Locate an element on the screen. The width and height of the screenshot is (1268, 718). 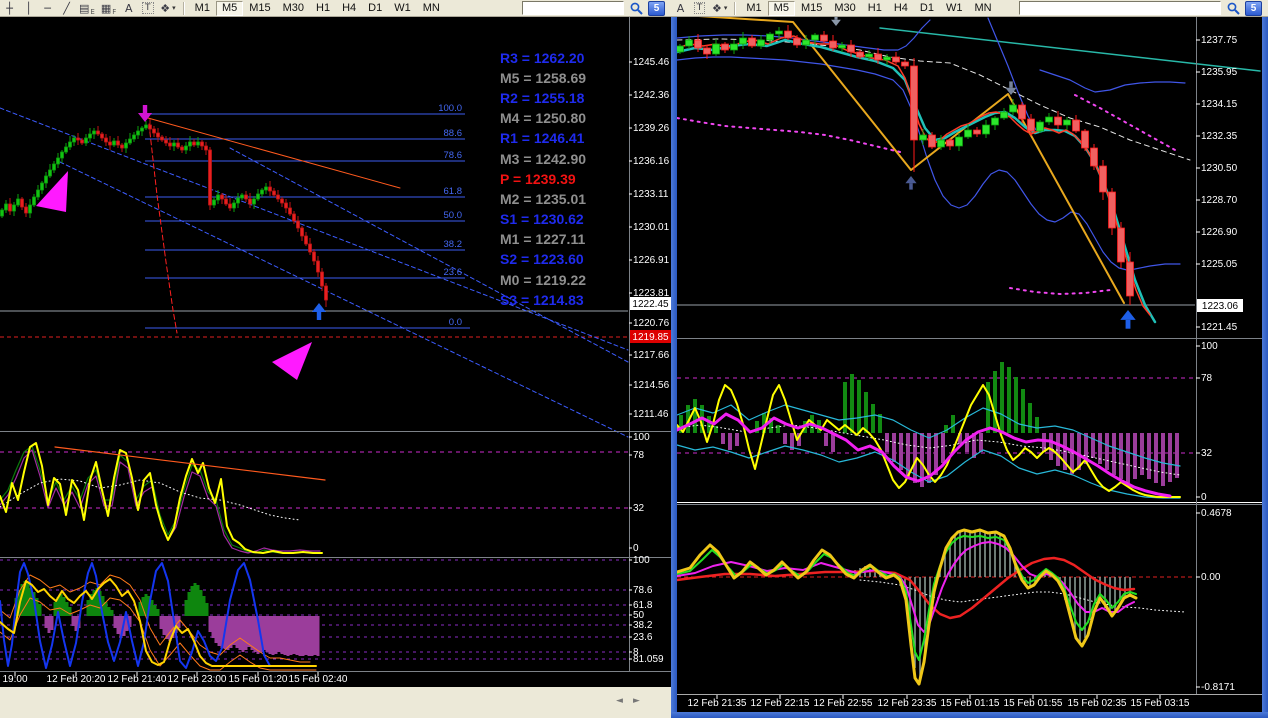
tool-icon: ▤ is located at coordinates (84, 8).